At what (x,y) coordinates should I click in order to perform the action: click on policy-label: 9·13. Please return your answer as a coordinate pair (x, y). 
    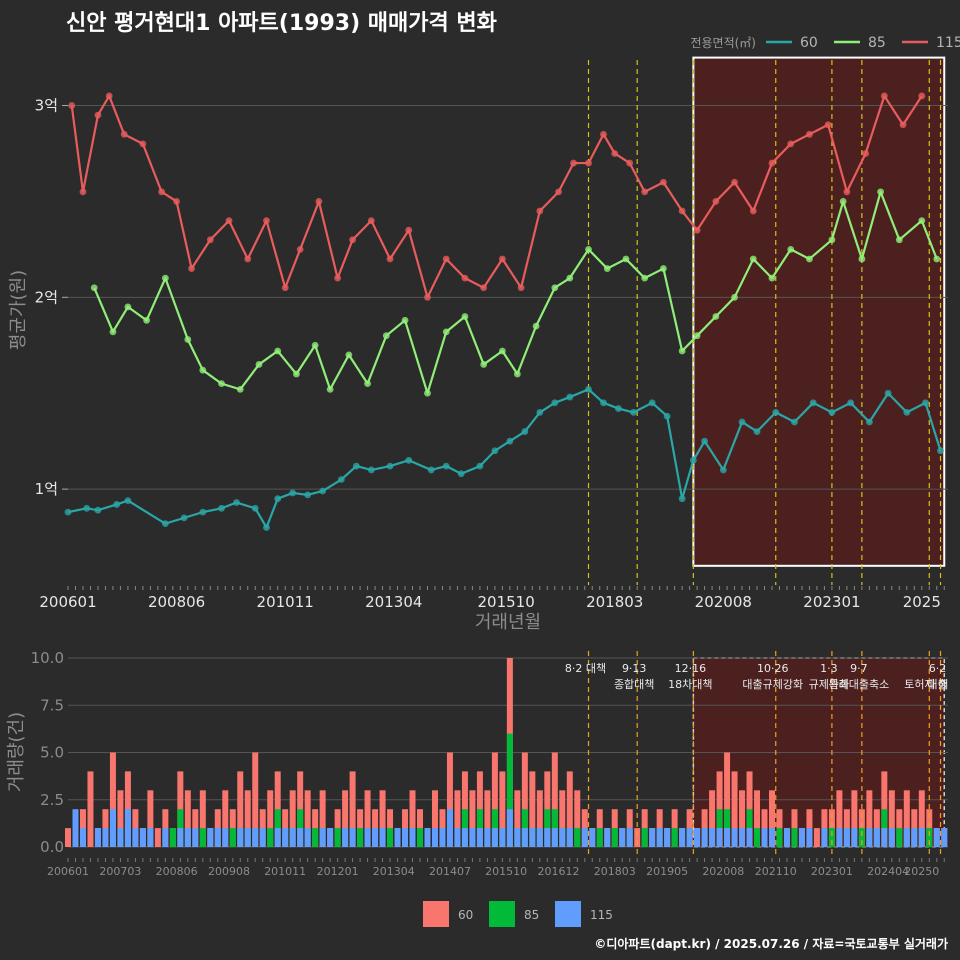
    Looking at the image, I should click on (634, 668).